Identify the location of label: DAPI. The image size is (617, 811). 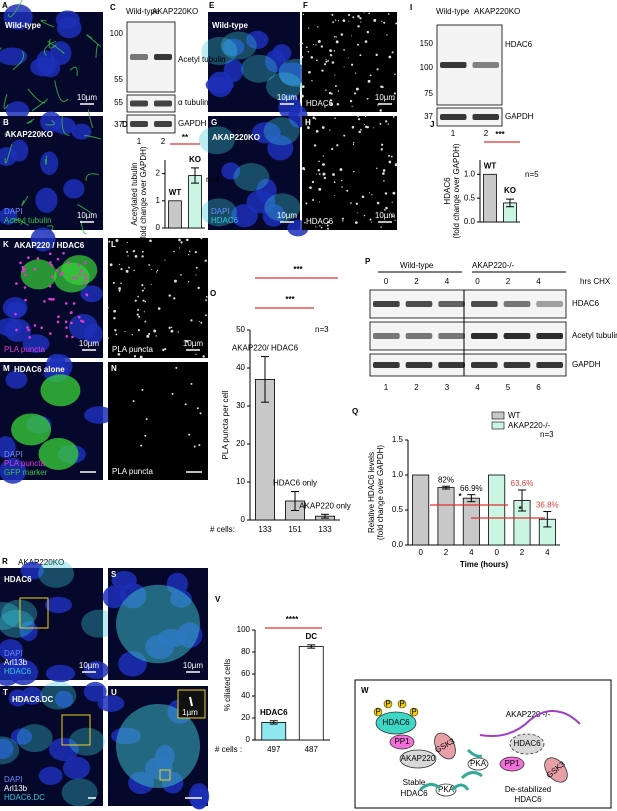
(13, 779).